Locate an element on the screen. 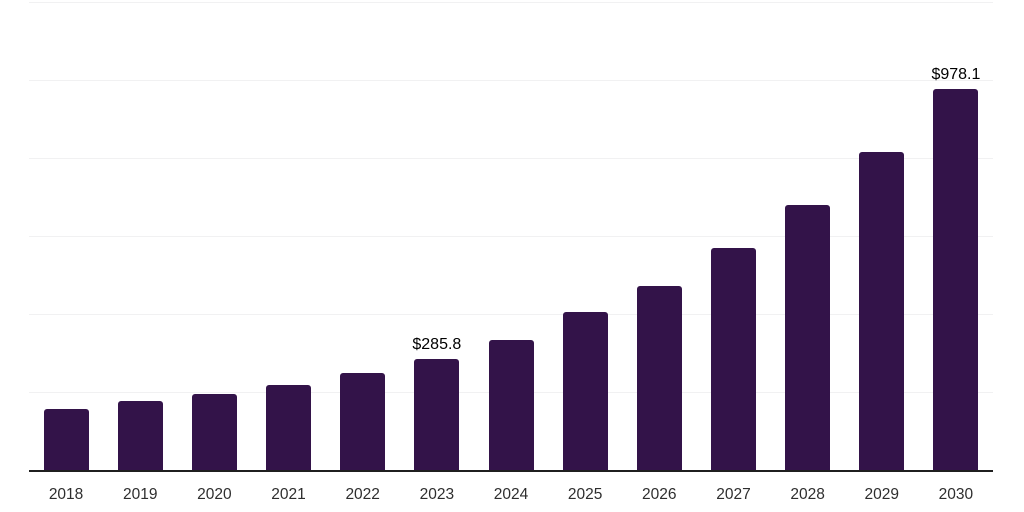  x-tick-2018: 2018 is located at coordinates (66, 494).